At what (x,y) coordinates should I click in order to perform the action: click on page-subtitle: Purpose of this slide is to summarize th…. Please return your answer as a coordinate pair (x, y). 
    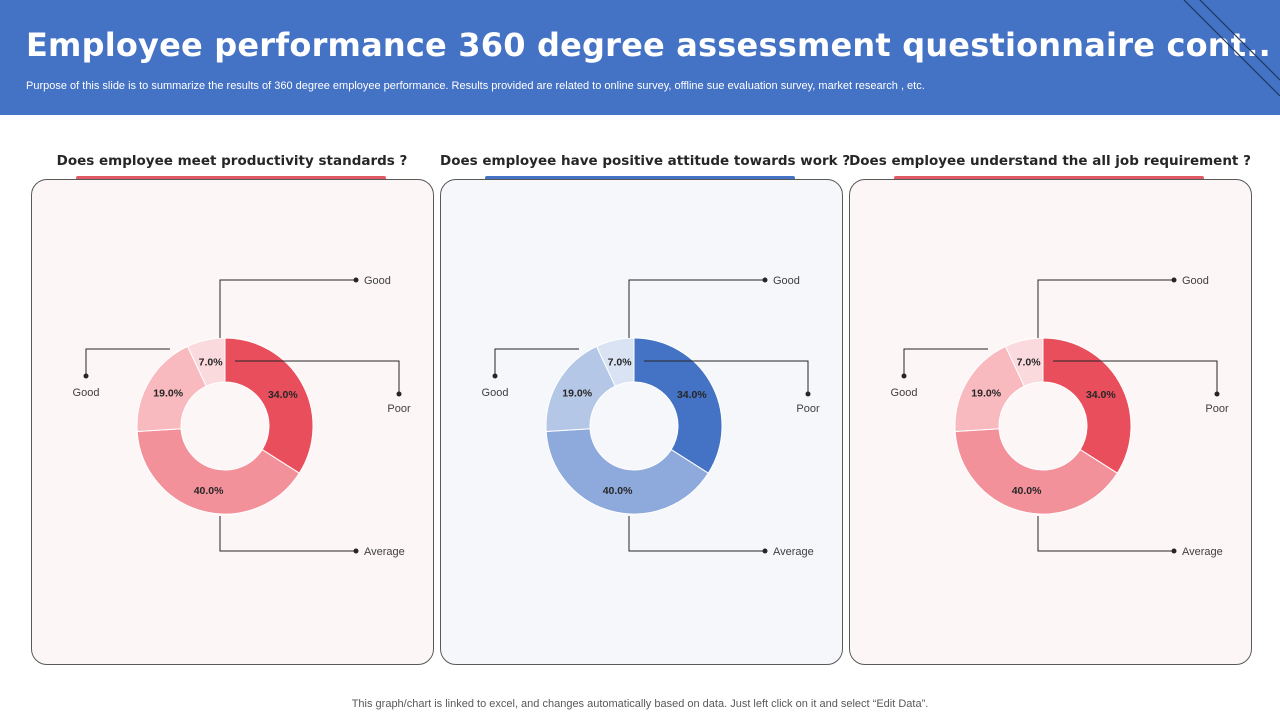
    Looking at the image, I should click on (475, 86).